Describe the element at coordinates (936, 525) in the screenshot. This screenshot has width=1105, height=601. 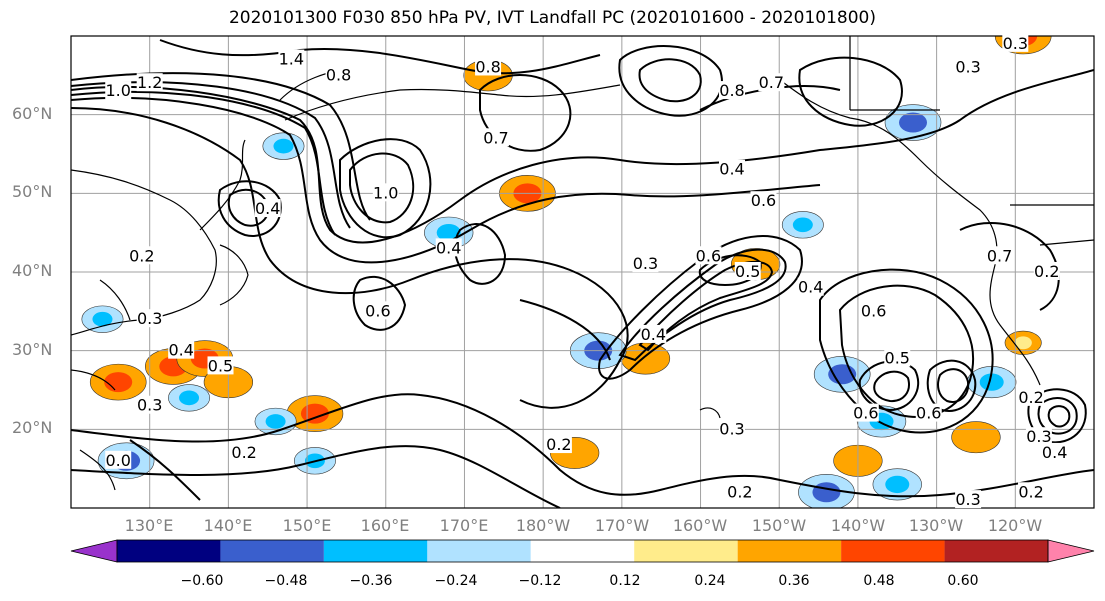
I see `lon-label-130w: 130°W` at that location.